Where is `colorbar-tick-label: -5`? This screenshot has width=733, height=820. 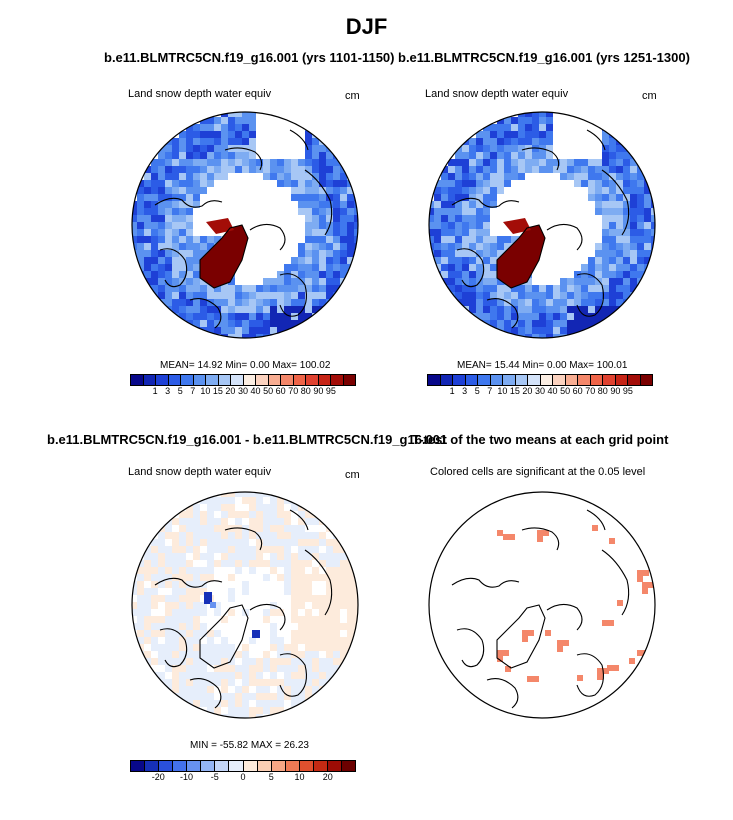
colorbar-tick-label: -5 is located at coordinates (214, 777).